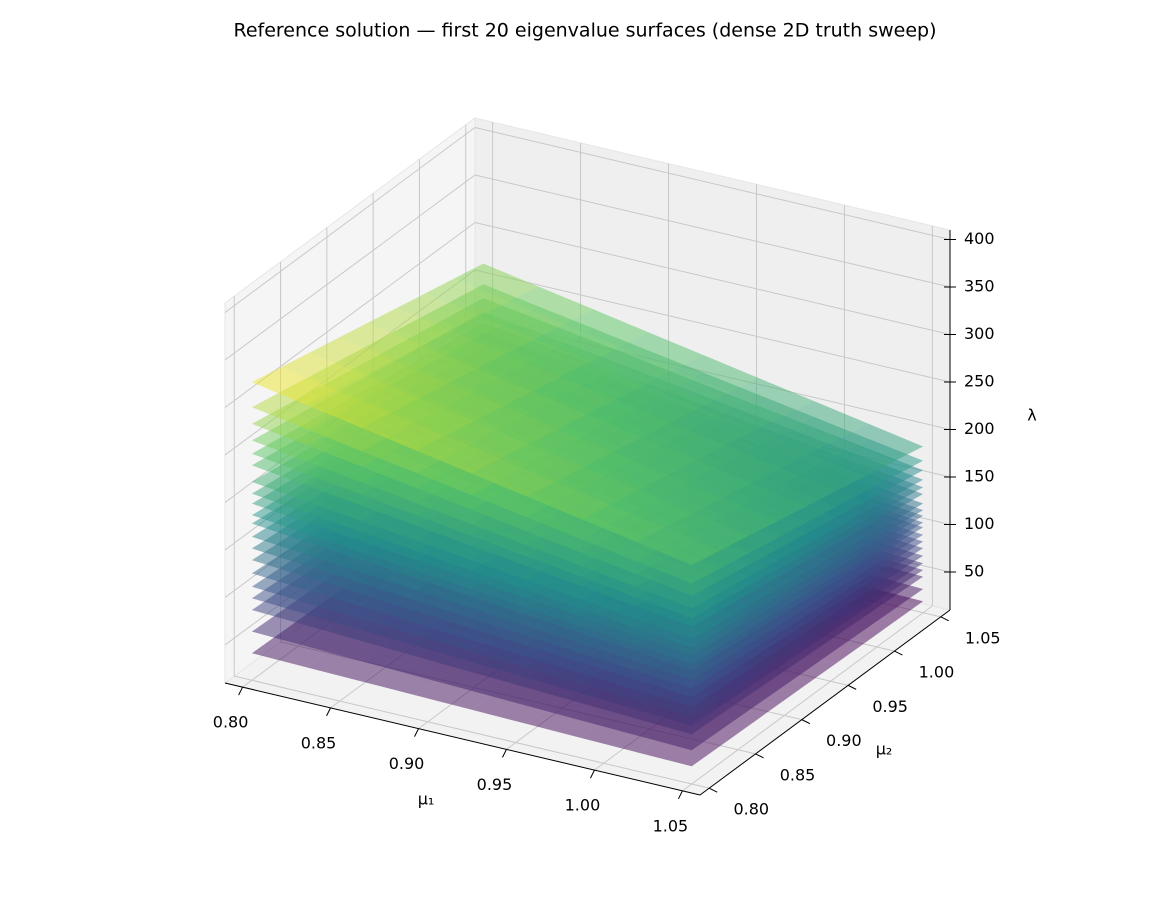  Describe the element at coordinates (671, 825) in the screenshot. I see `x-tick-label: 1.05` at that location.